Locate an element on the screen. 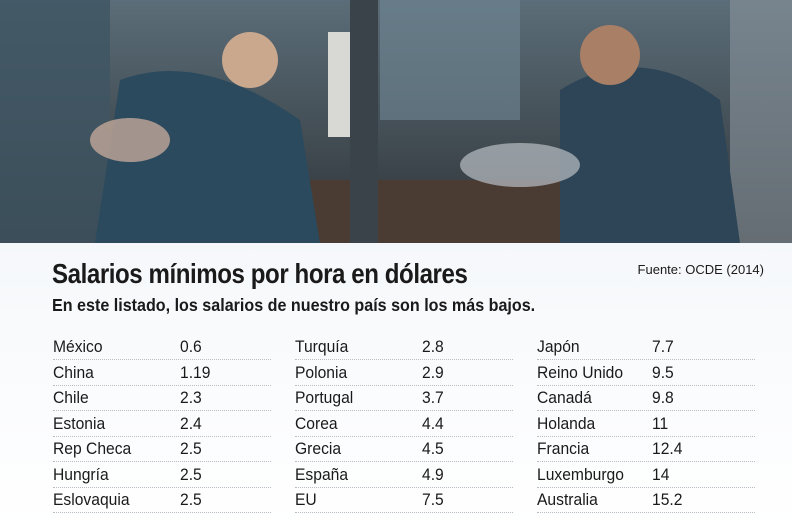 The image size is (792, 528). wage-value: 7.7 is located at coordinates (663, 346).